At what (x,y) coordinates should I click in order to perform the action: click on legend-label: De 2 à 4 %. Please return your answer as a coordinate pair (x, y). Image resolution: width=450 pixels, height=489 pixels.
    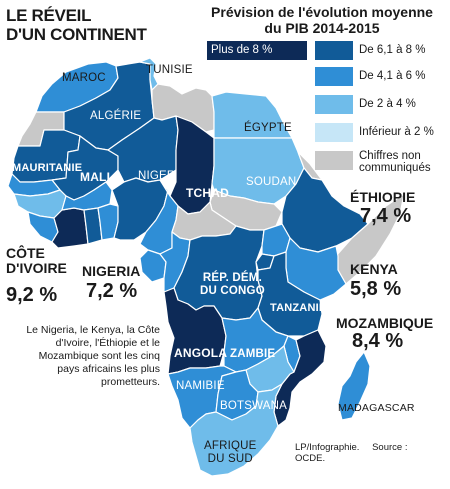
    Looking at the image, I should click on (387, 104).